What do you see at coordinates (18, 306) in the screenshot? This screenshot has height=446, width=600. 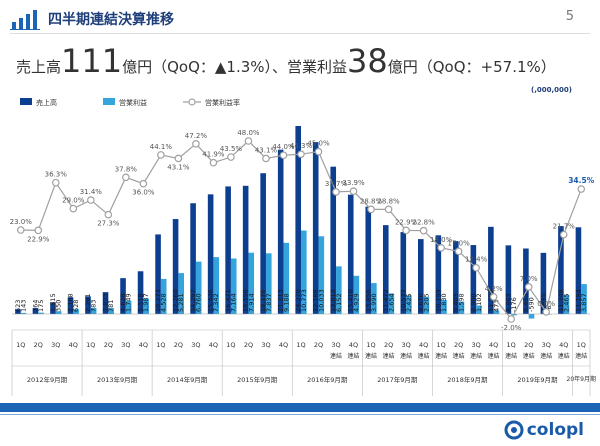 I see `sales-value-label: 623` at bounding box center [18, 306].